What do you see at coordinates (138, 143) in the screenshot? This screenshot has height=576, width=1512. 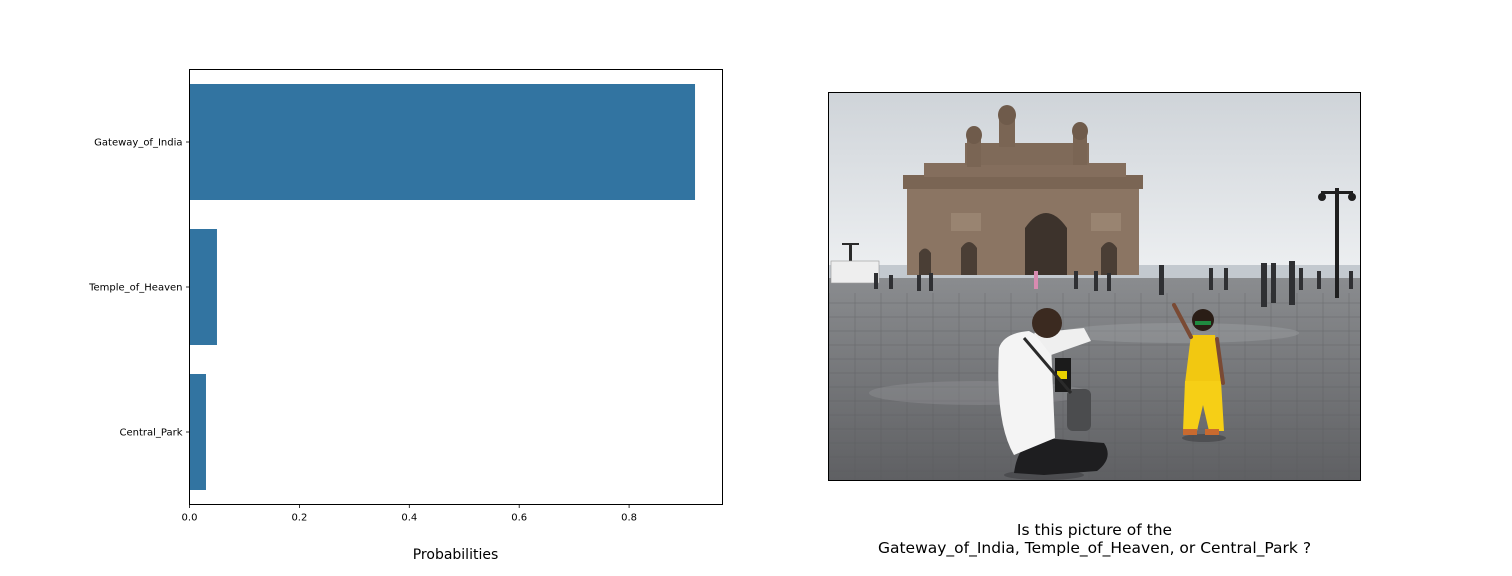 I see `y-tick-label: Gateway_of_India` at bounding box center [138, 143].